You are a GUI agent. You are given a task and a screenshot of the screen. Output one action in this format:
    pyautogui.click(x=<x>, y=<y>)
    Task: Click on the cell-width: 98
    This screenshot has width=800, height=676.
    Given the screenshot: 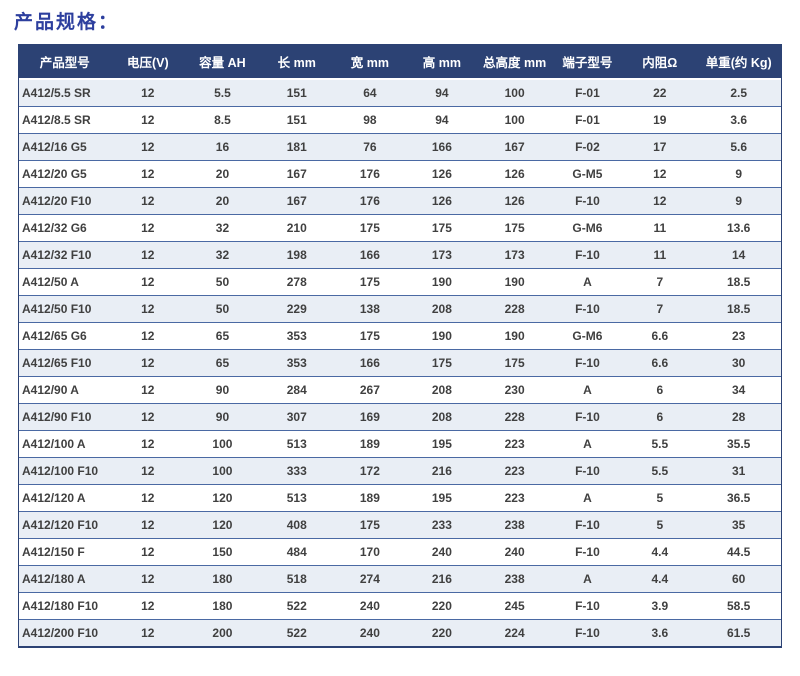 What is the action you would take?
    pyautogui.click(x=370, y=119)
    